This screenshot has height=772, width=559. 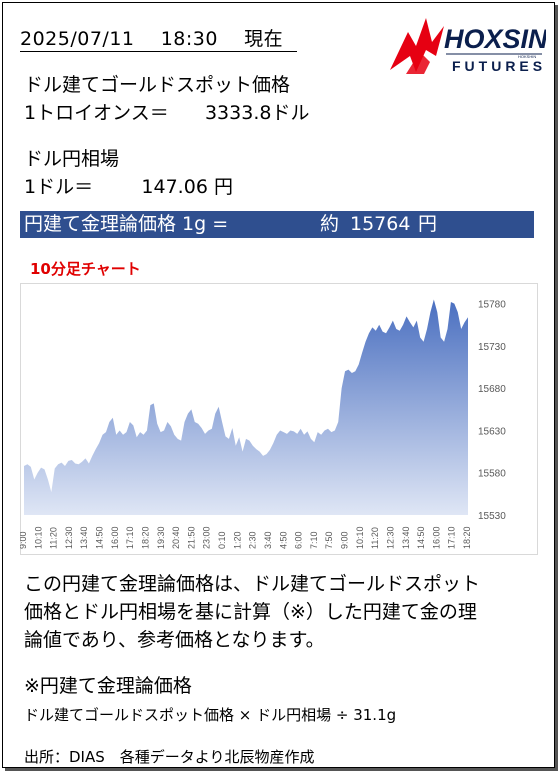 I want to click on x-tick-label-6: 16:00, so click(x=115, y=537).